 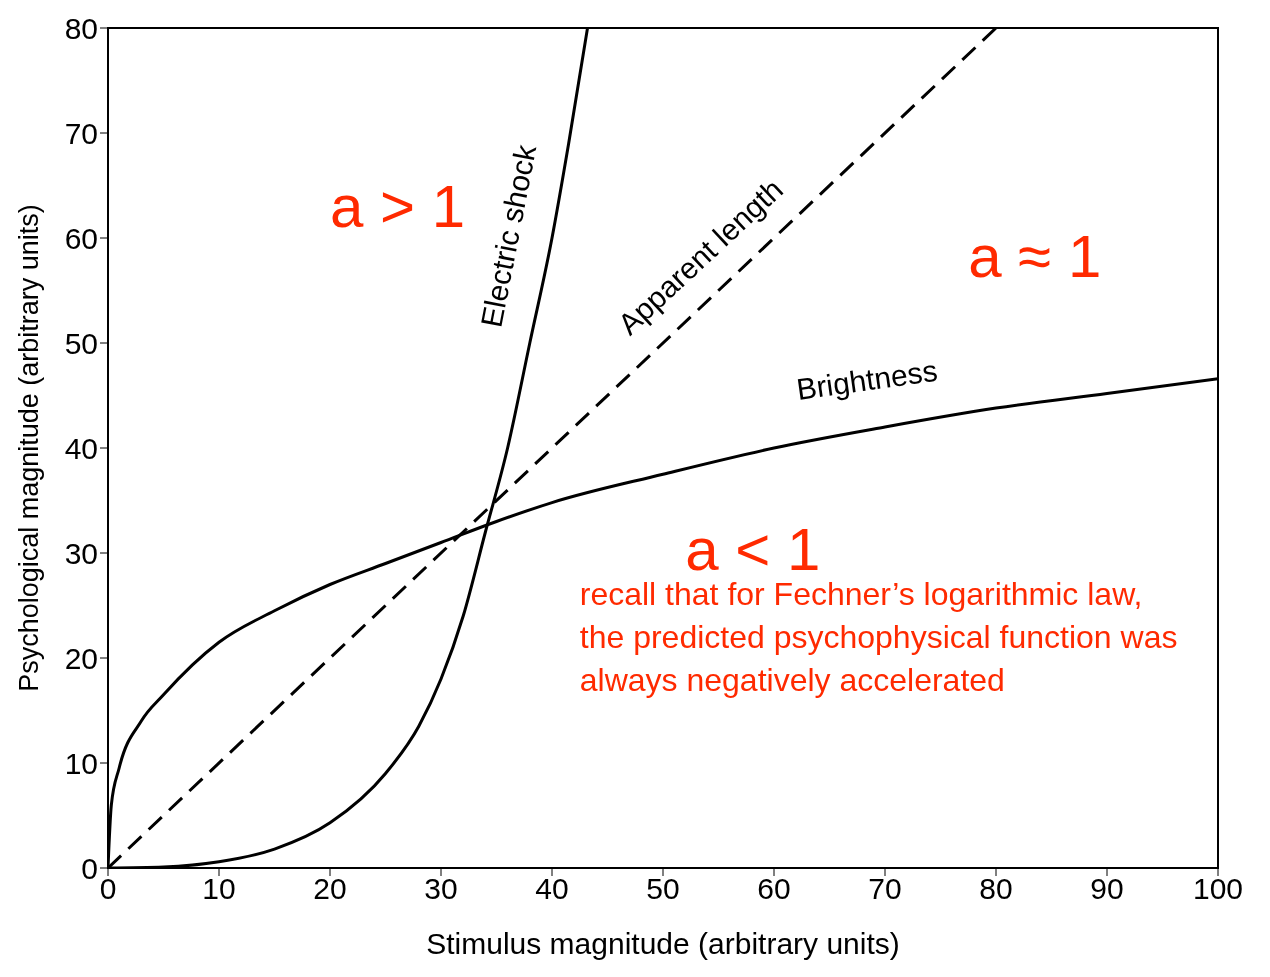 What do you see at coordinates (81, 448) in the screenshot?
I see `y-tick-label: 40` at bounding box center [81, 448].